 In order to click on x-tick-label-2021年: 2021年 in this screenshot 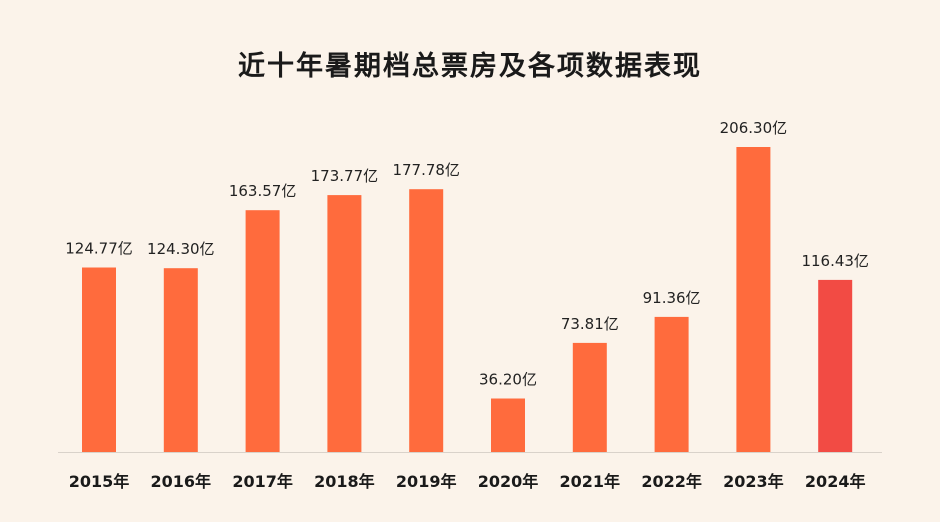, I will do `click(590, 481)`.